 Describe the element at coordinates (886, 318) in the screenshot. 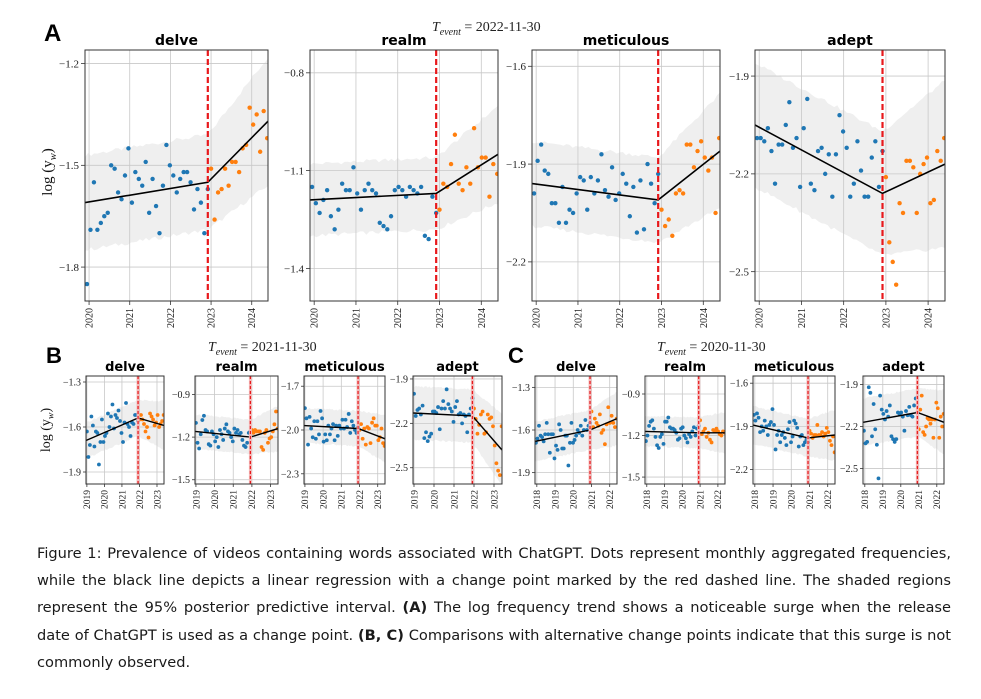

I see `x-tick-label: 2023` at that location.